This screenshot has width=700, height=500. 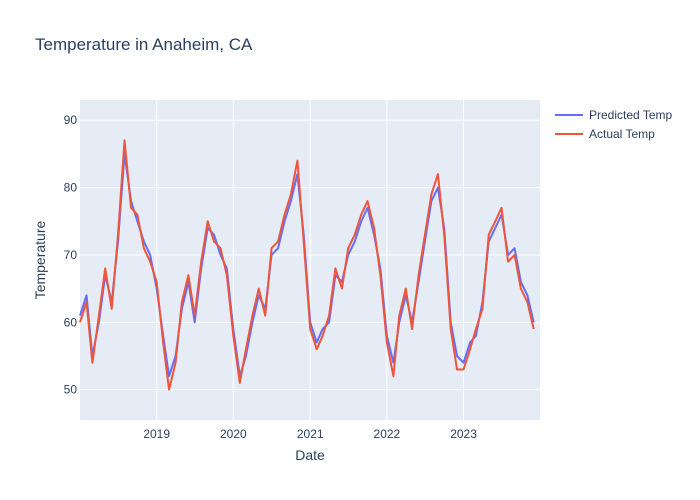 What do you see at coordinates (233, 434) in the screenshot?
I see `x-tick-label: 2020` at bounding box center [233, 434].